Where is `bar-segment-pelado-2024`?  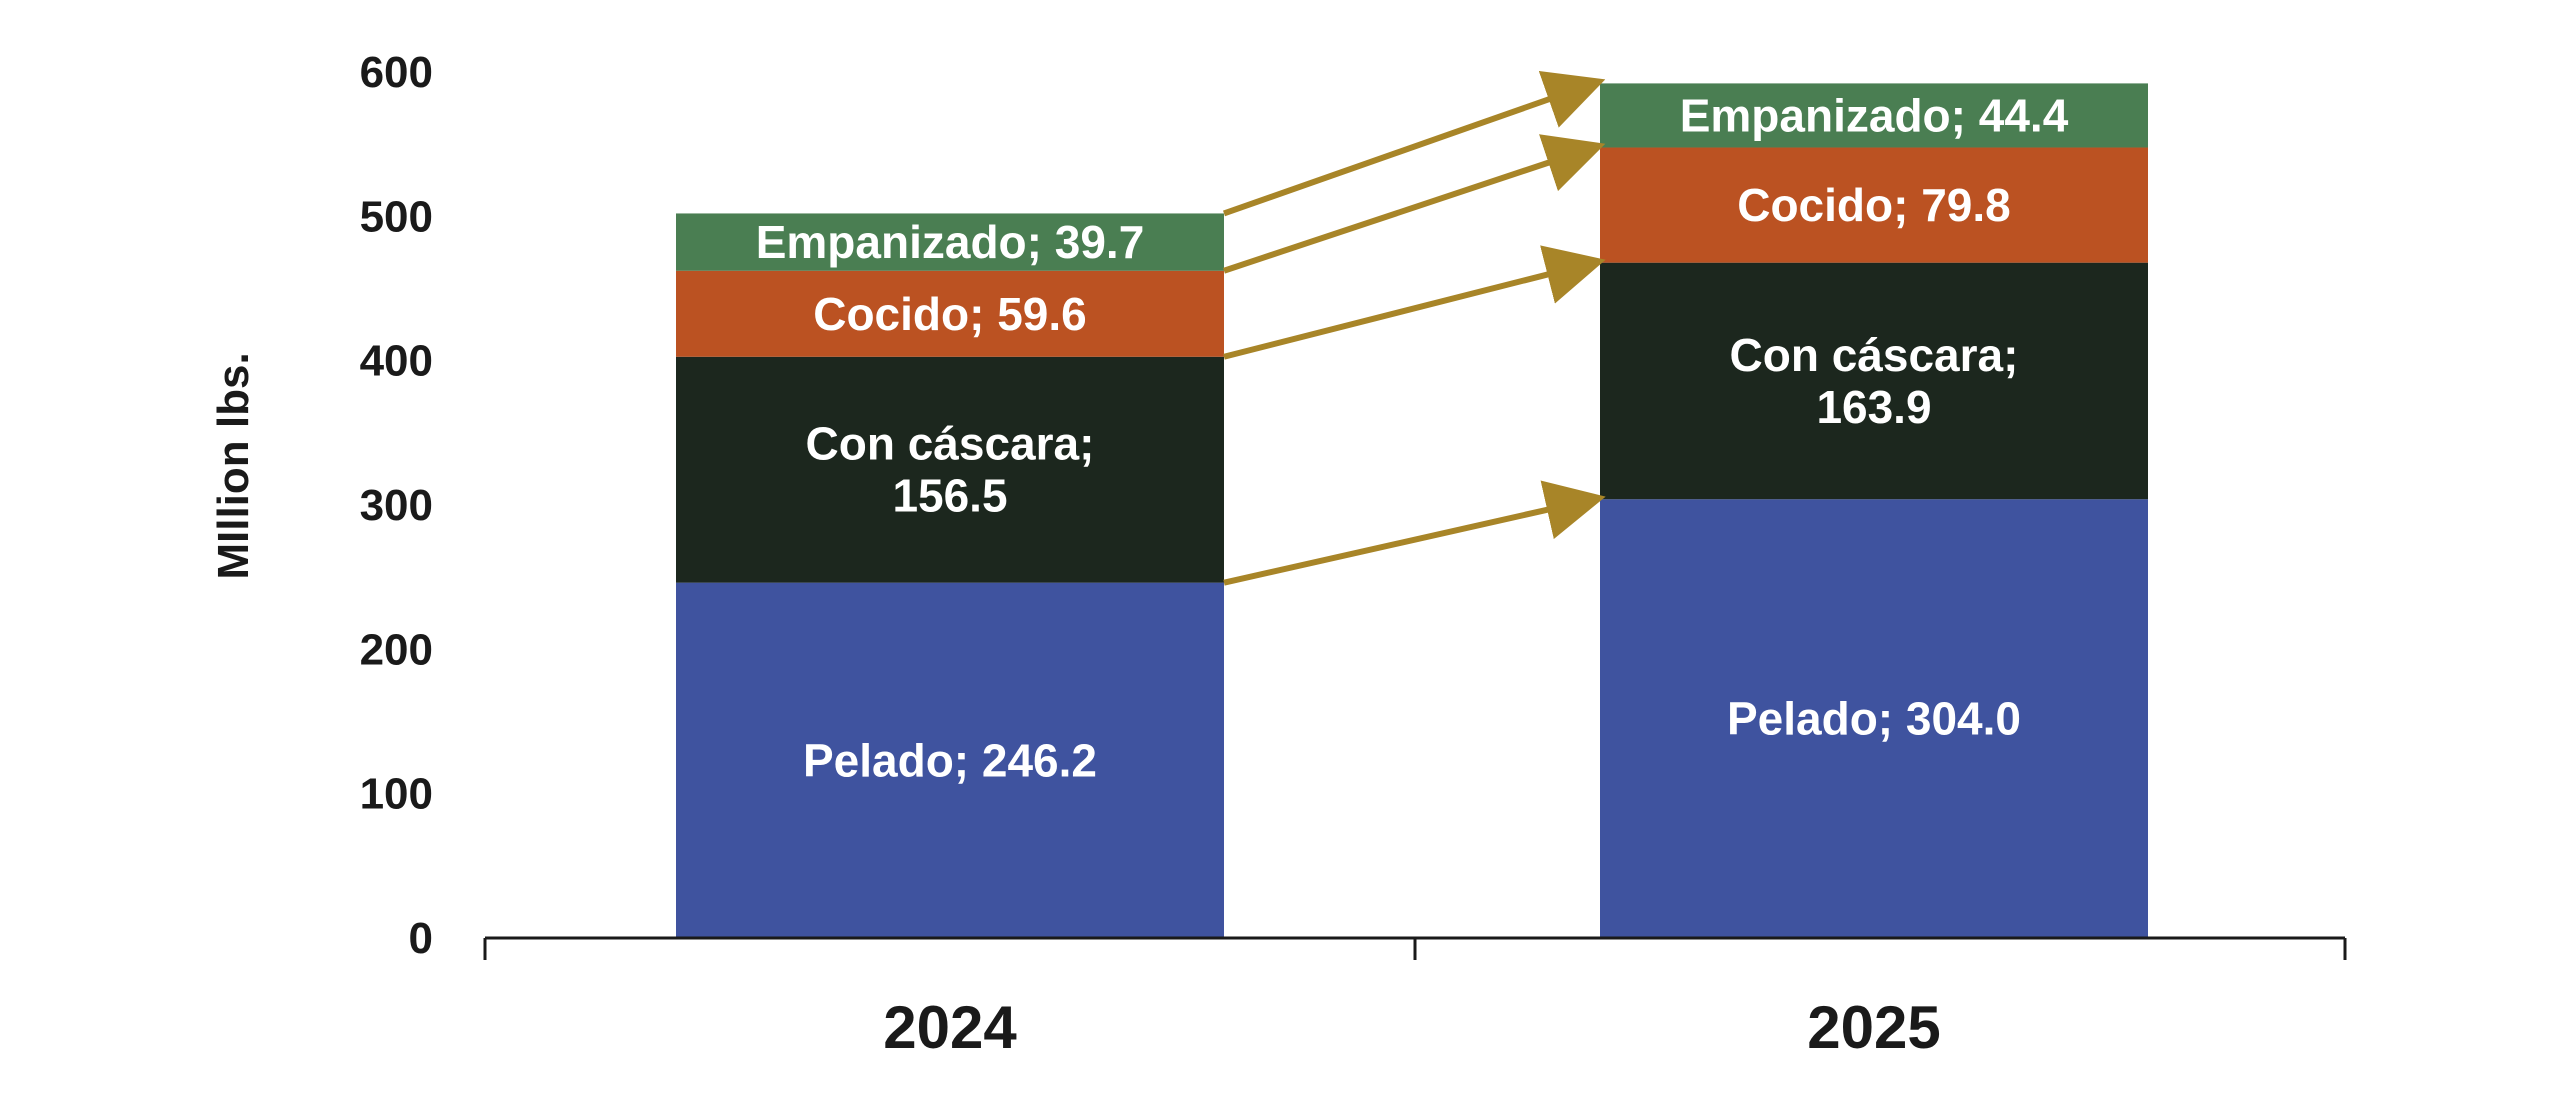 bar-segment-pelado-2024 is located at coordinates (950, 760).